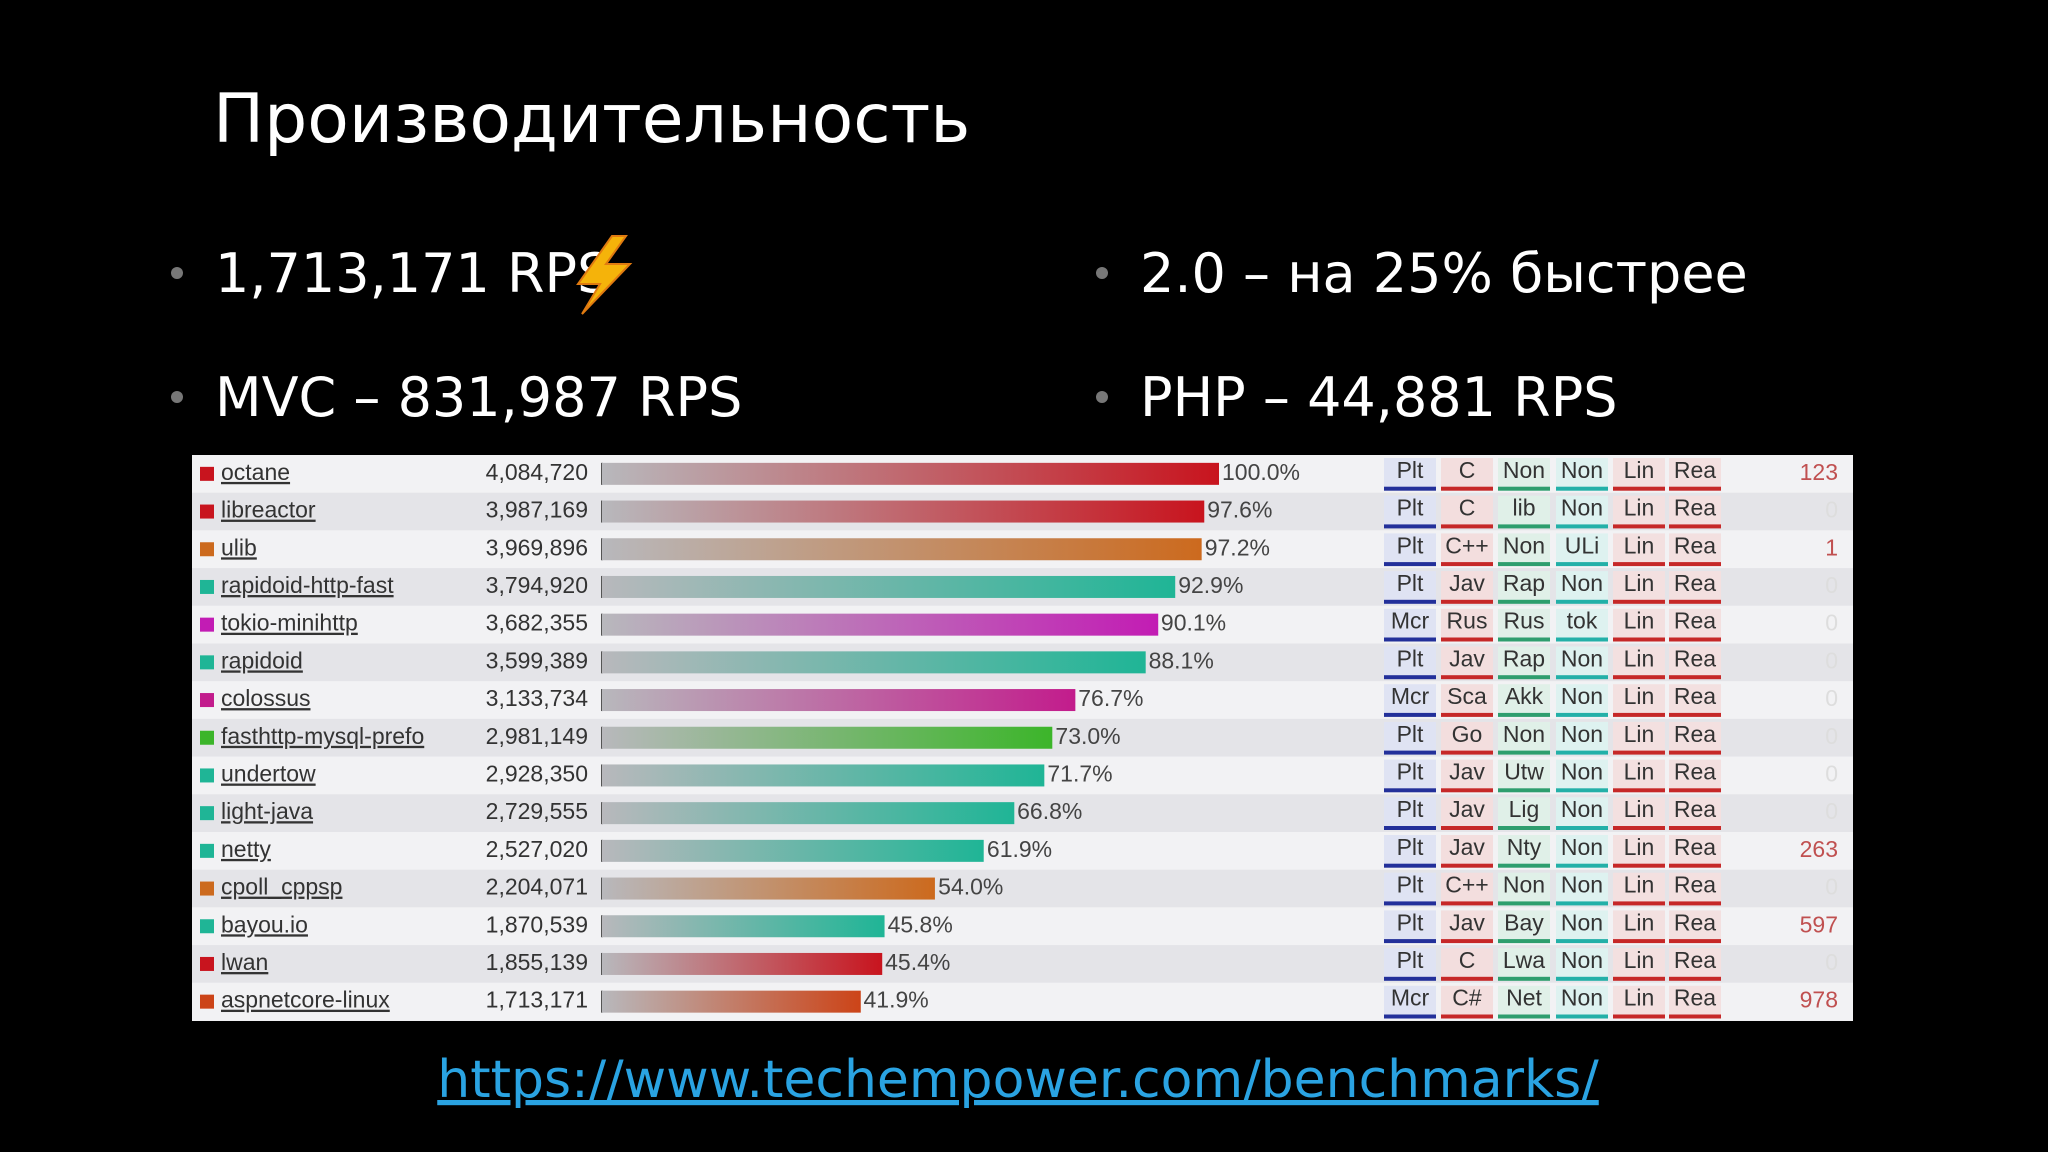 The width and height of the screenshot is (2048, 1152). I want to click on tag-label: Nty, so click(1524, 847).